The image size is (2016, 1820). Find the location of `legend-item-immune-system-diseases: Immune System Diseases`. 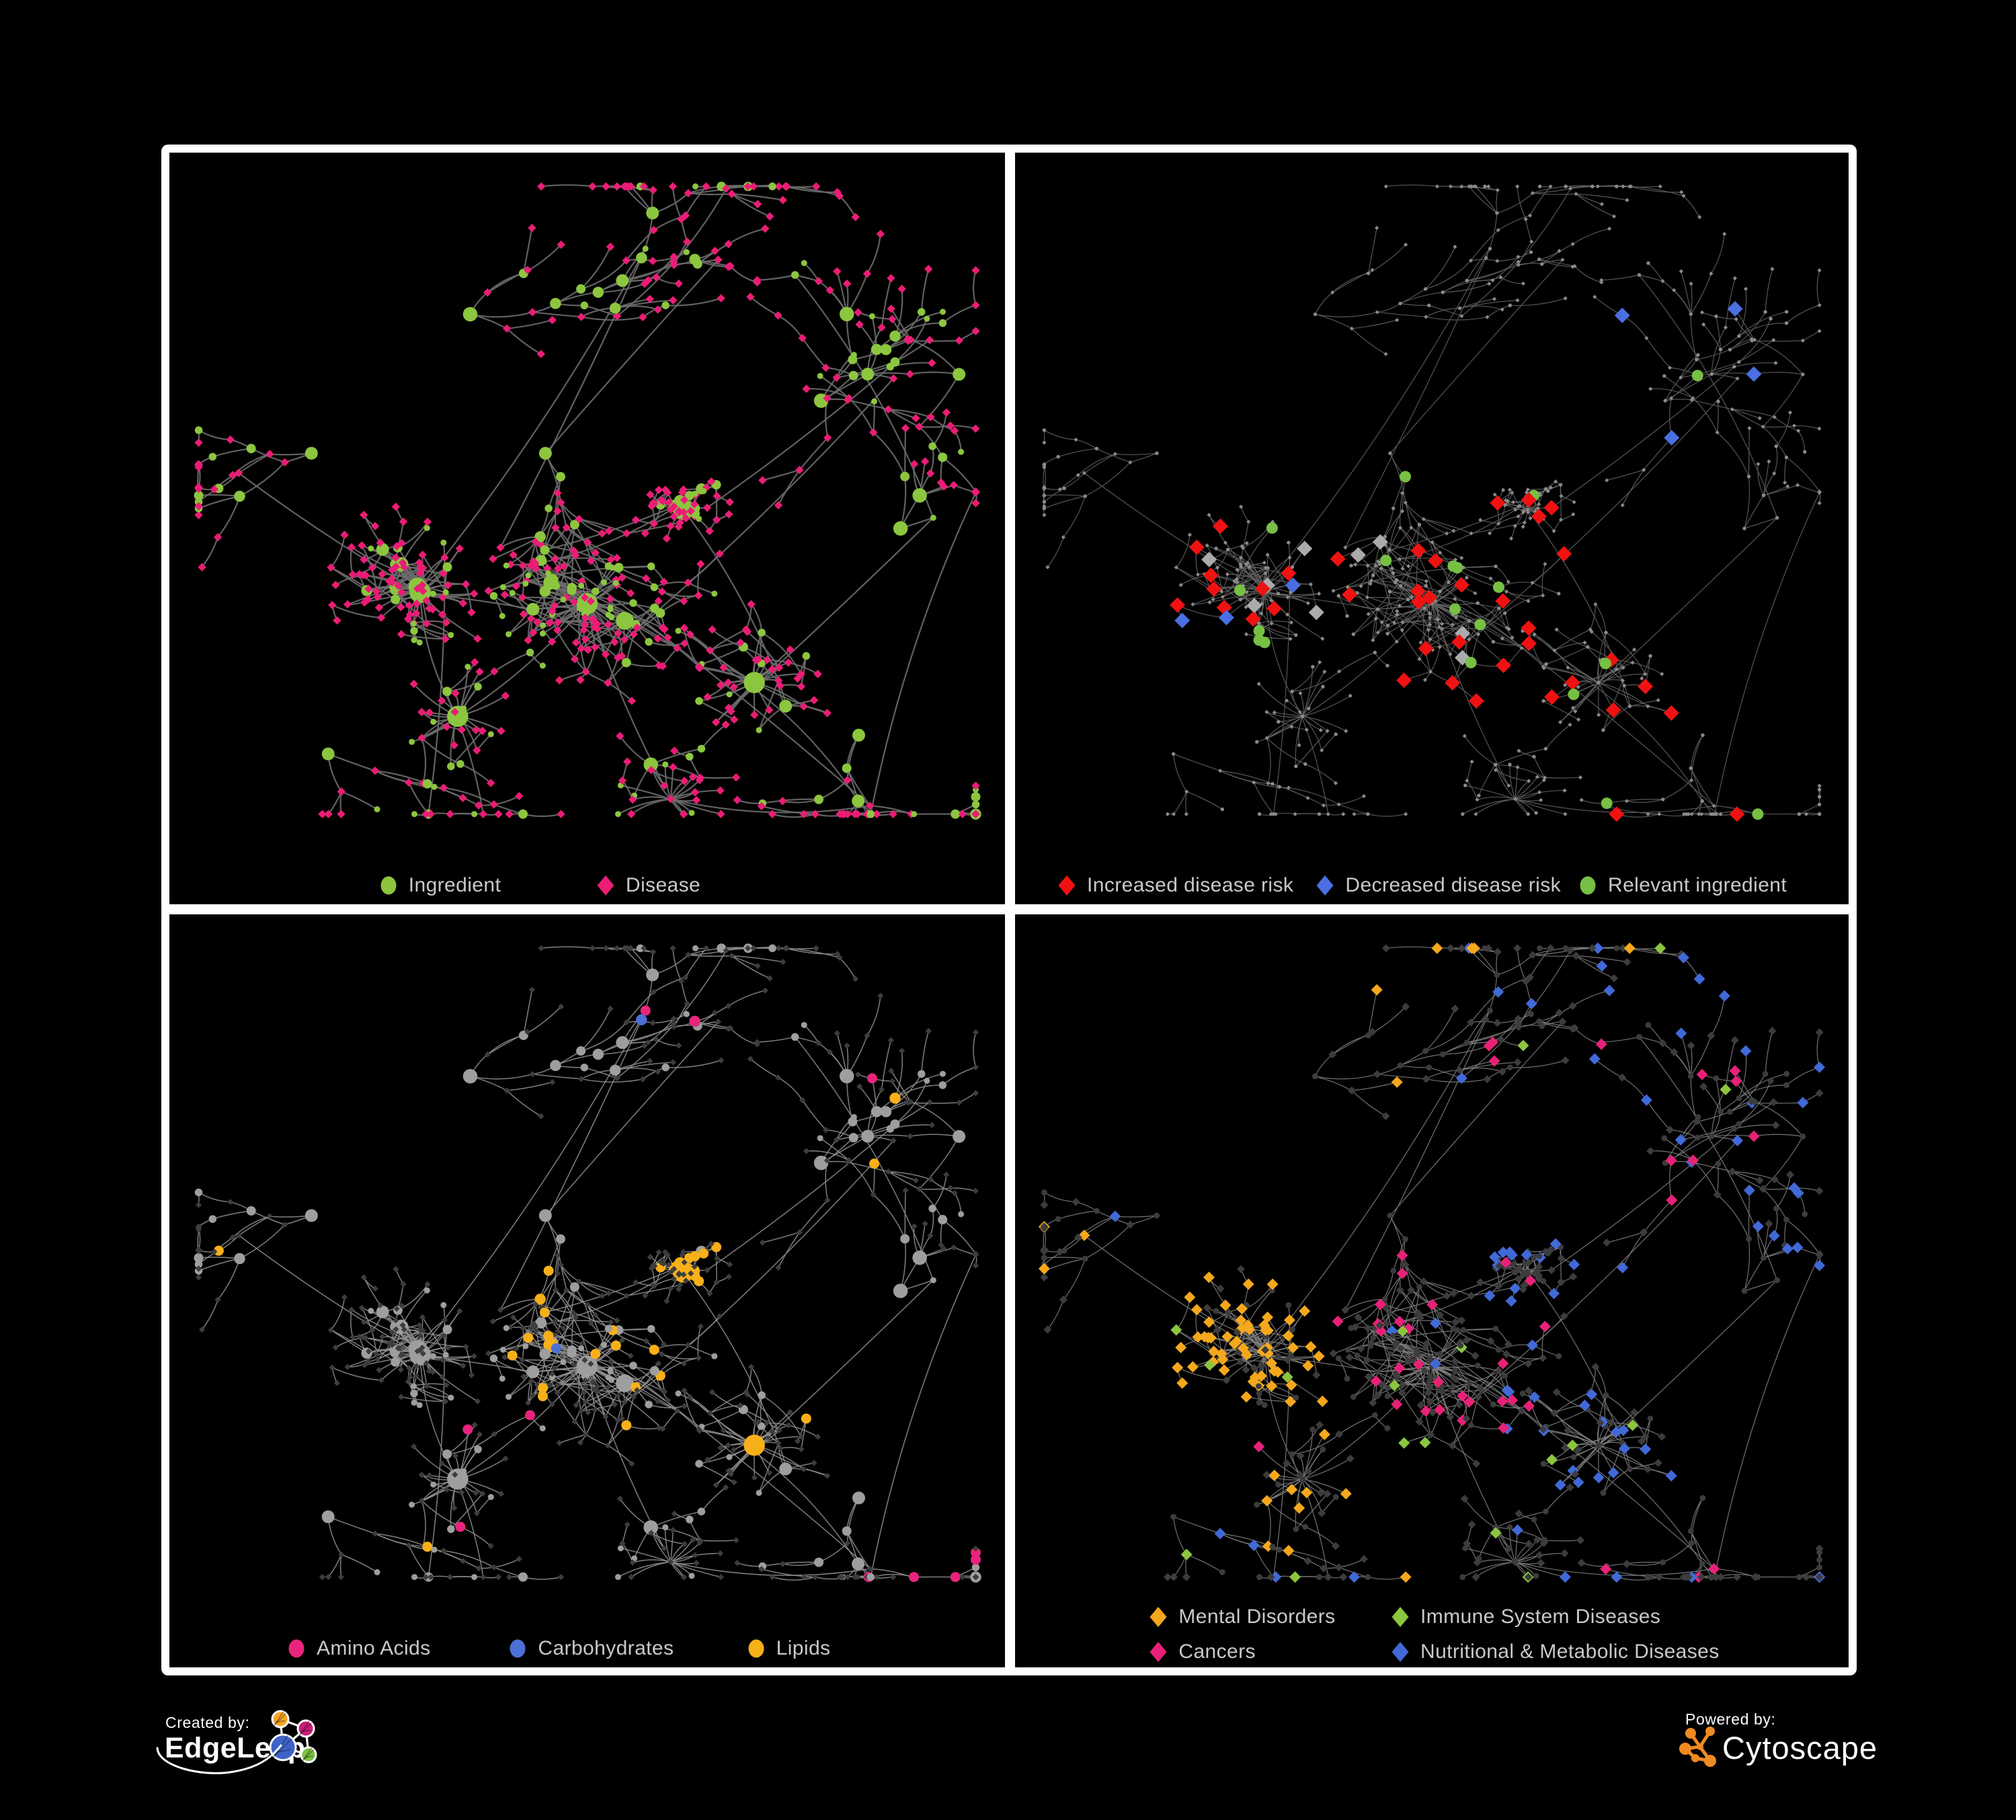

legend-item-immune-system-diseases: Immune System Diseases is located at coordinates (1525, 1617).